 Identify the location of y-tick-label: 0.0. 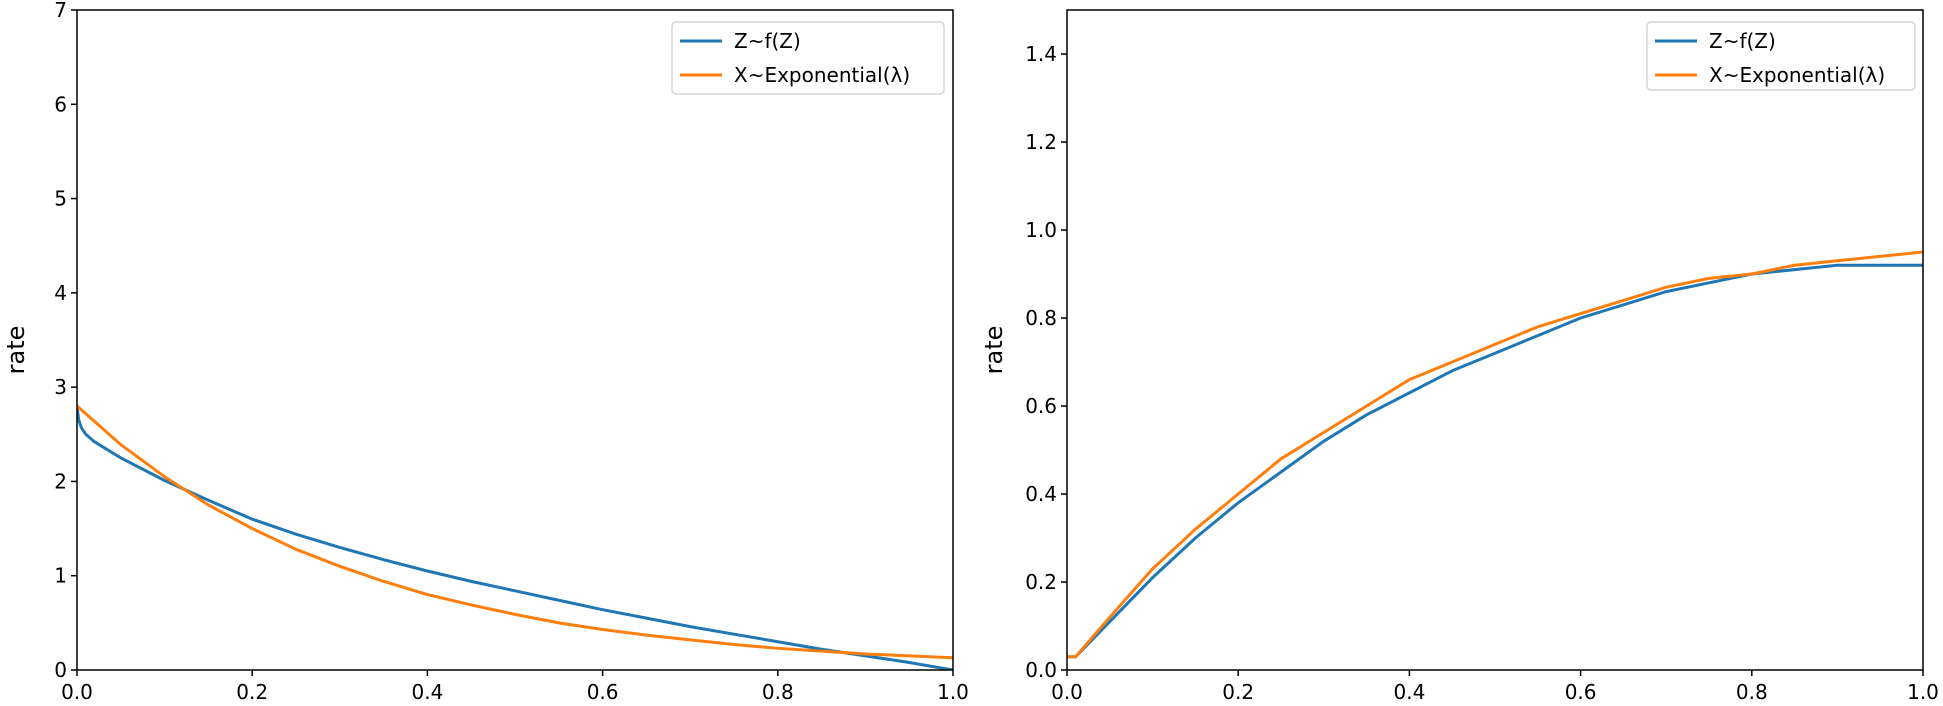
(1041, 670).